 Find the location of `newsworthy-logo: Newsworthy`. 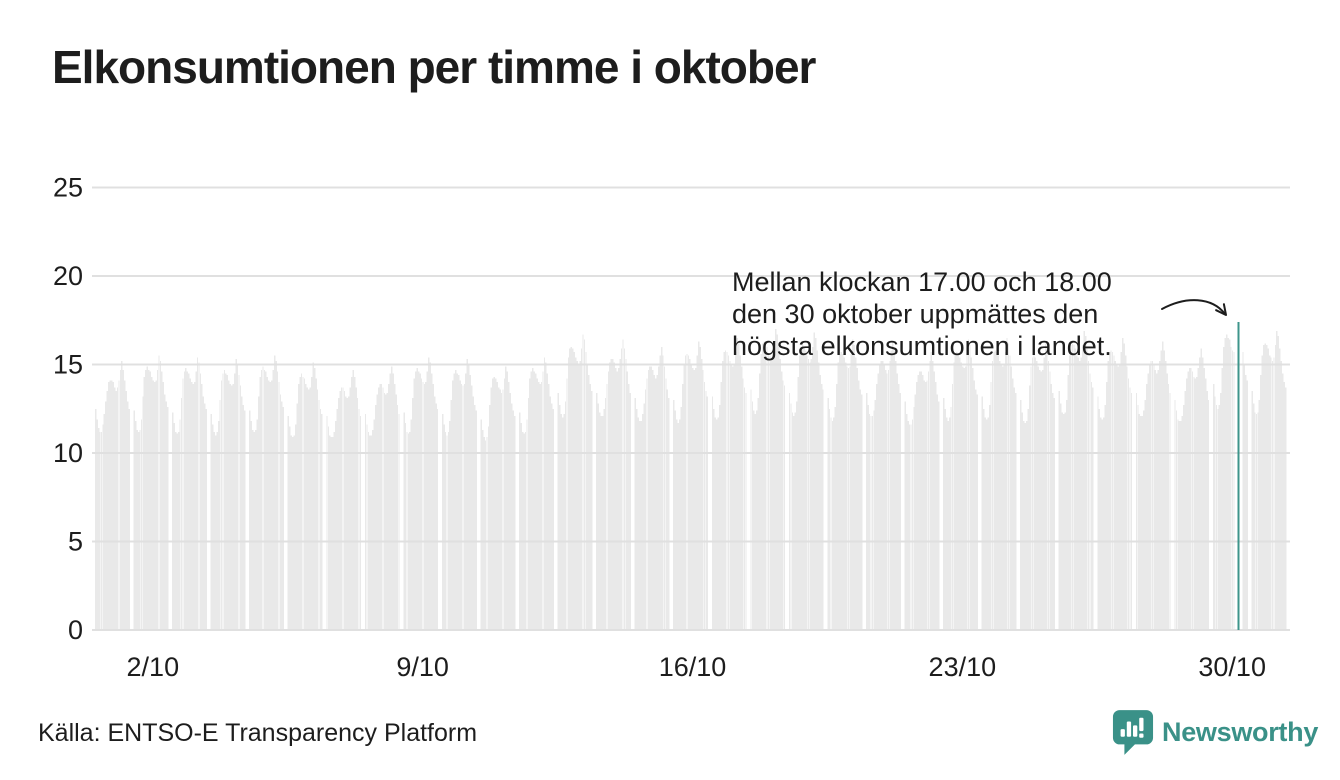

newsworthy-logo: Newsworthy is located at coordinates (1215, 732).